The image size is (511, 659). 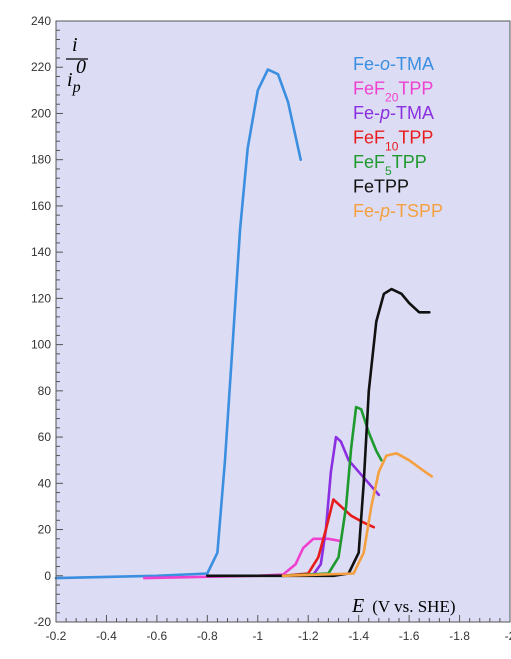 What do you see at coordinates (508, 636) in the screenshot?
I see `x-tick-label: -2` at bounding box center [508, 636].